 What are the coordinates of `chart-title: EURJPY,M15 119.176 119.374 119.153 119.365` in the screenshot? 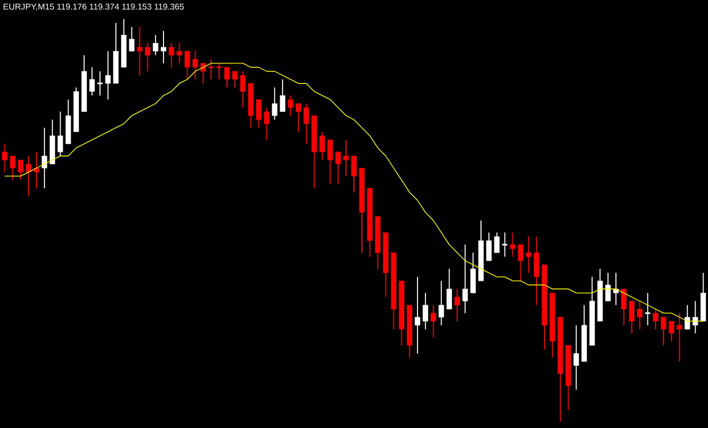 It's located at (94, 7).